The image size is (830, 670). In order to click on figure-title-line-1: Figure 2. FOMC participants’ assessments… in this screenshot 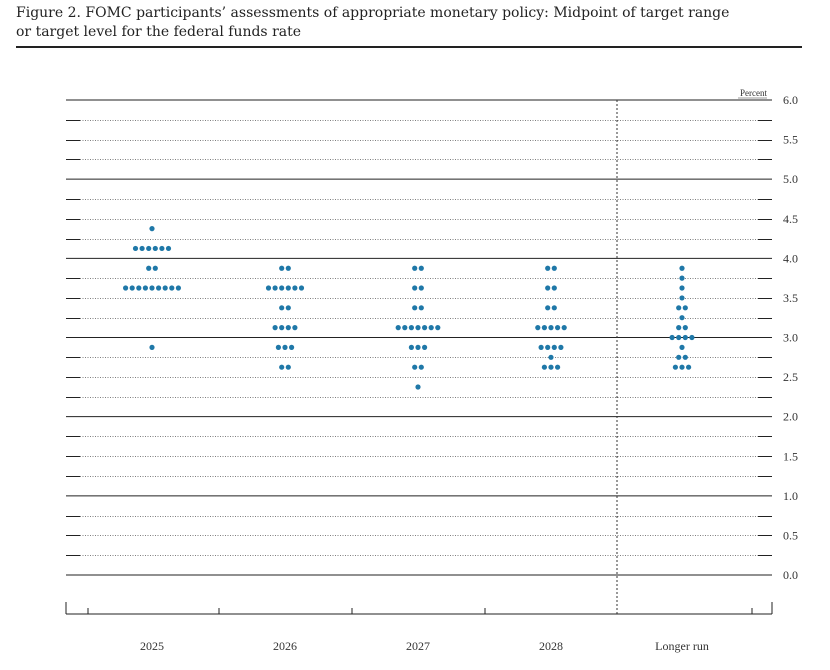, I will do `click(373, 13)`.